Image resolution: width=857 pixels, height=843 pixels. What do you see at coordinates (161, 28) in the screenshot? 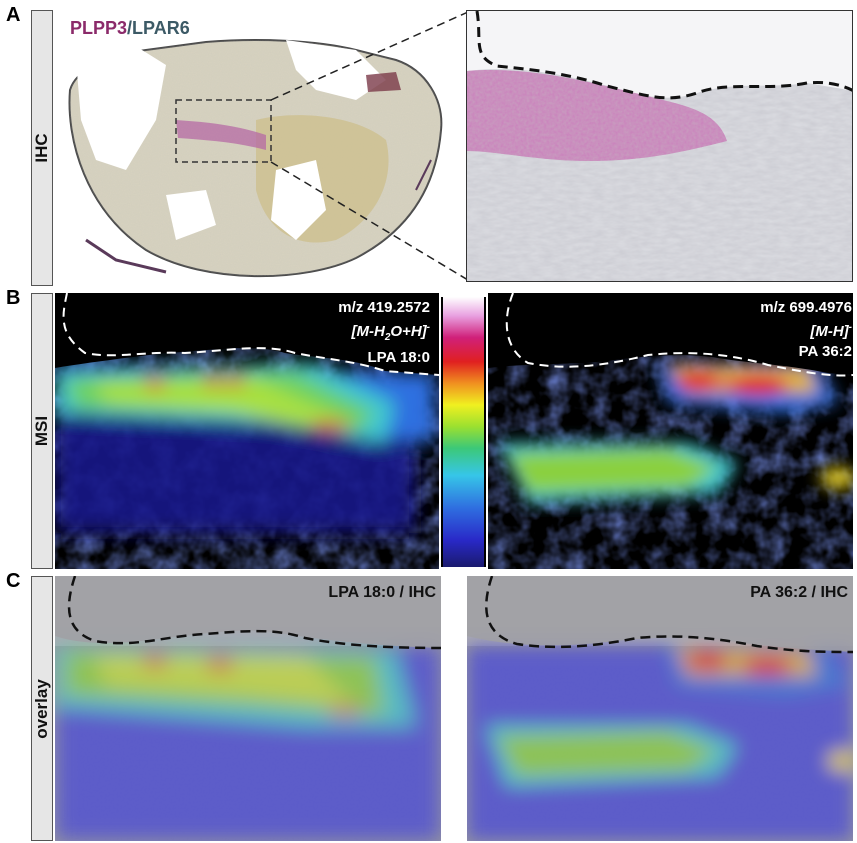
I see `stain-label-lpar6: LPAR6` at bounding box center [161, 28].